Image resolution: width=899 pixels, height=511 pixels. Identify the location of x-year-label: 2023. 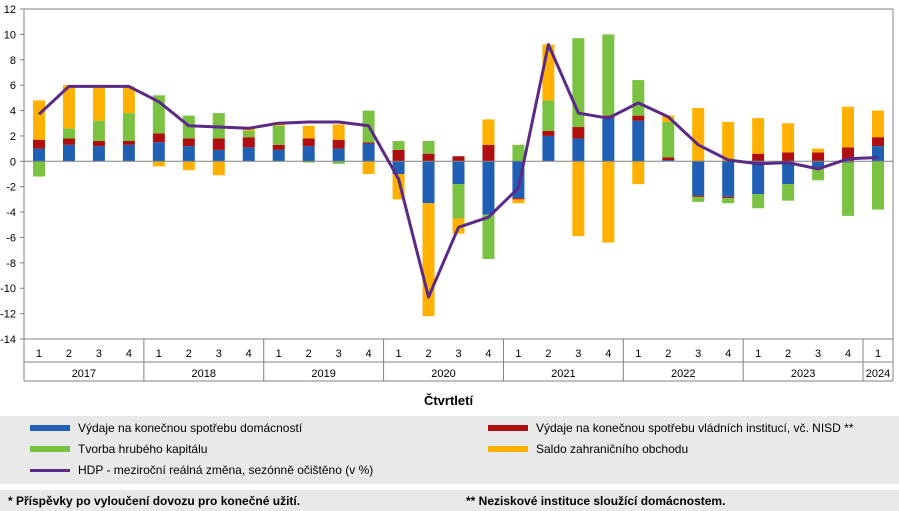
(803, 374).